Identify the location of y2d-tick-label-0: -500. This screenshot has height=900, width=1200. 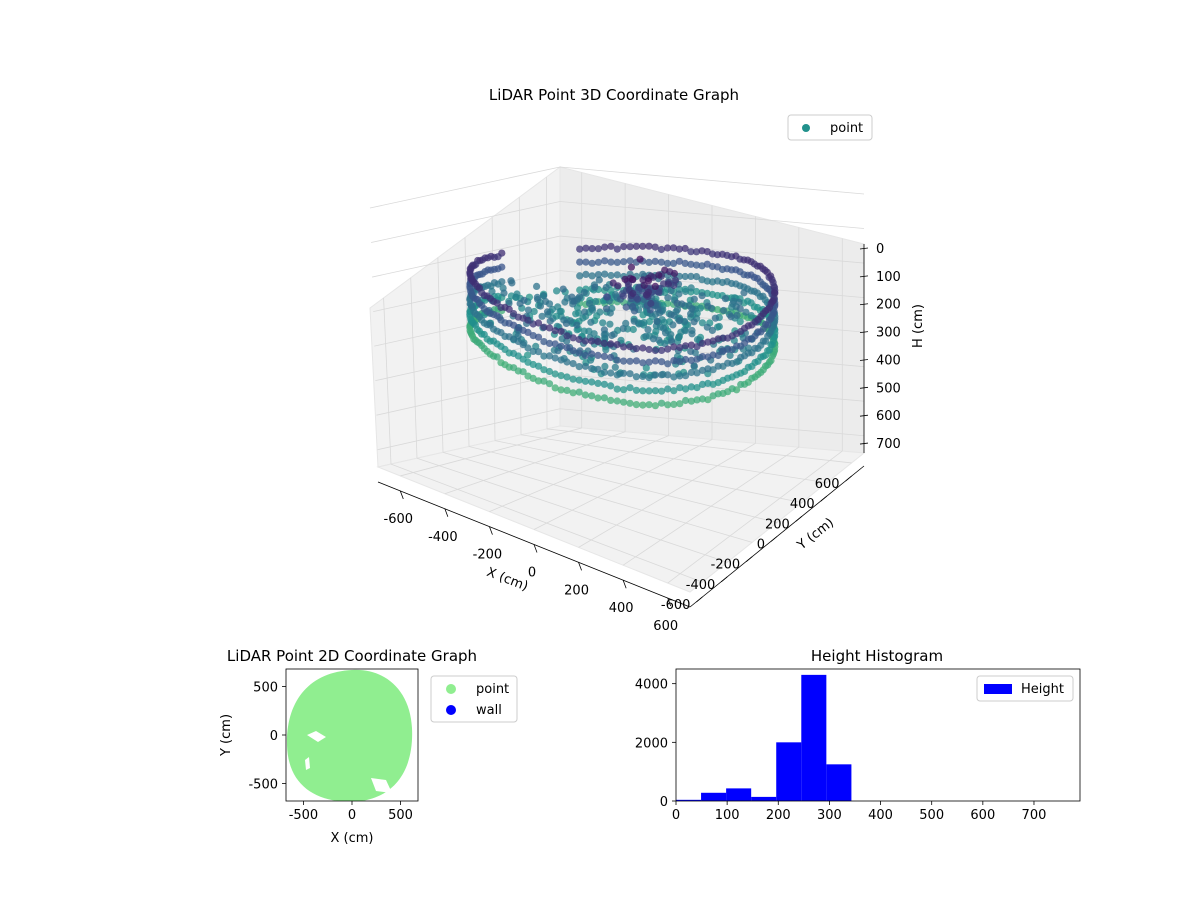
(263, 785).